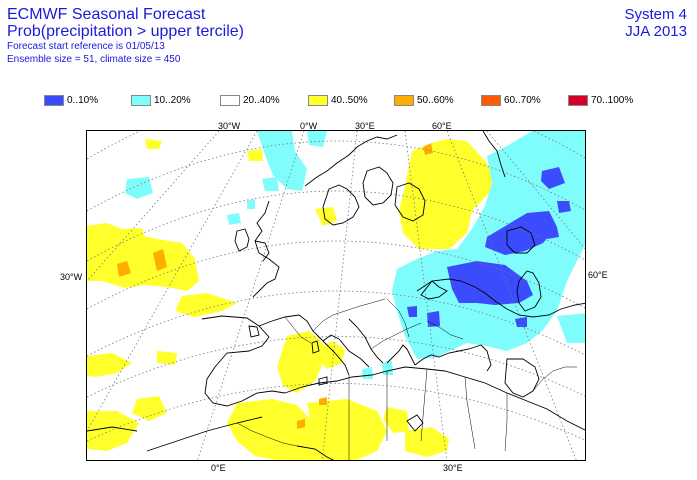  I want to click on lon-label-0w-top: 0°W, so click(309, 126).